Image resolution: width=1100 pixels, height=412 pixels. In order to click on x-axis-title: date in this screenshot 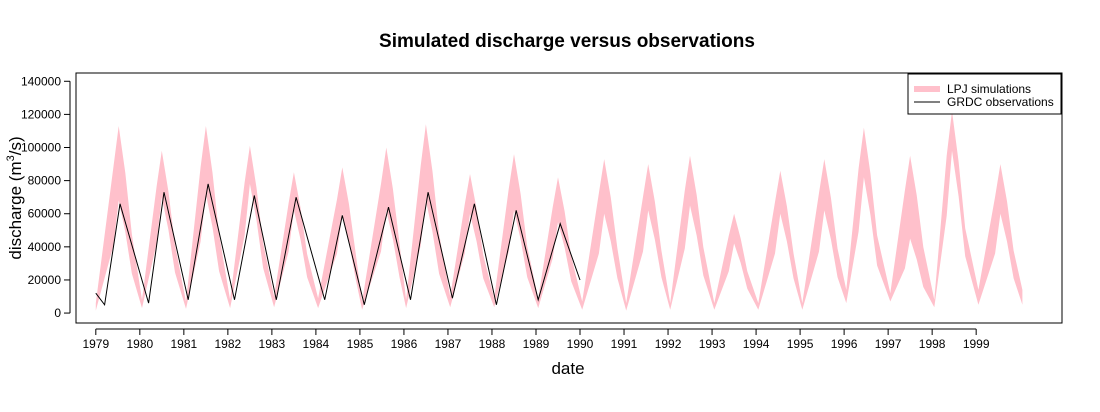, I will do `click(567, 368)`.